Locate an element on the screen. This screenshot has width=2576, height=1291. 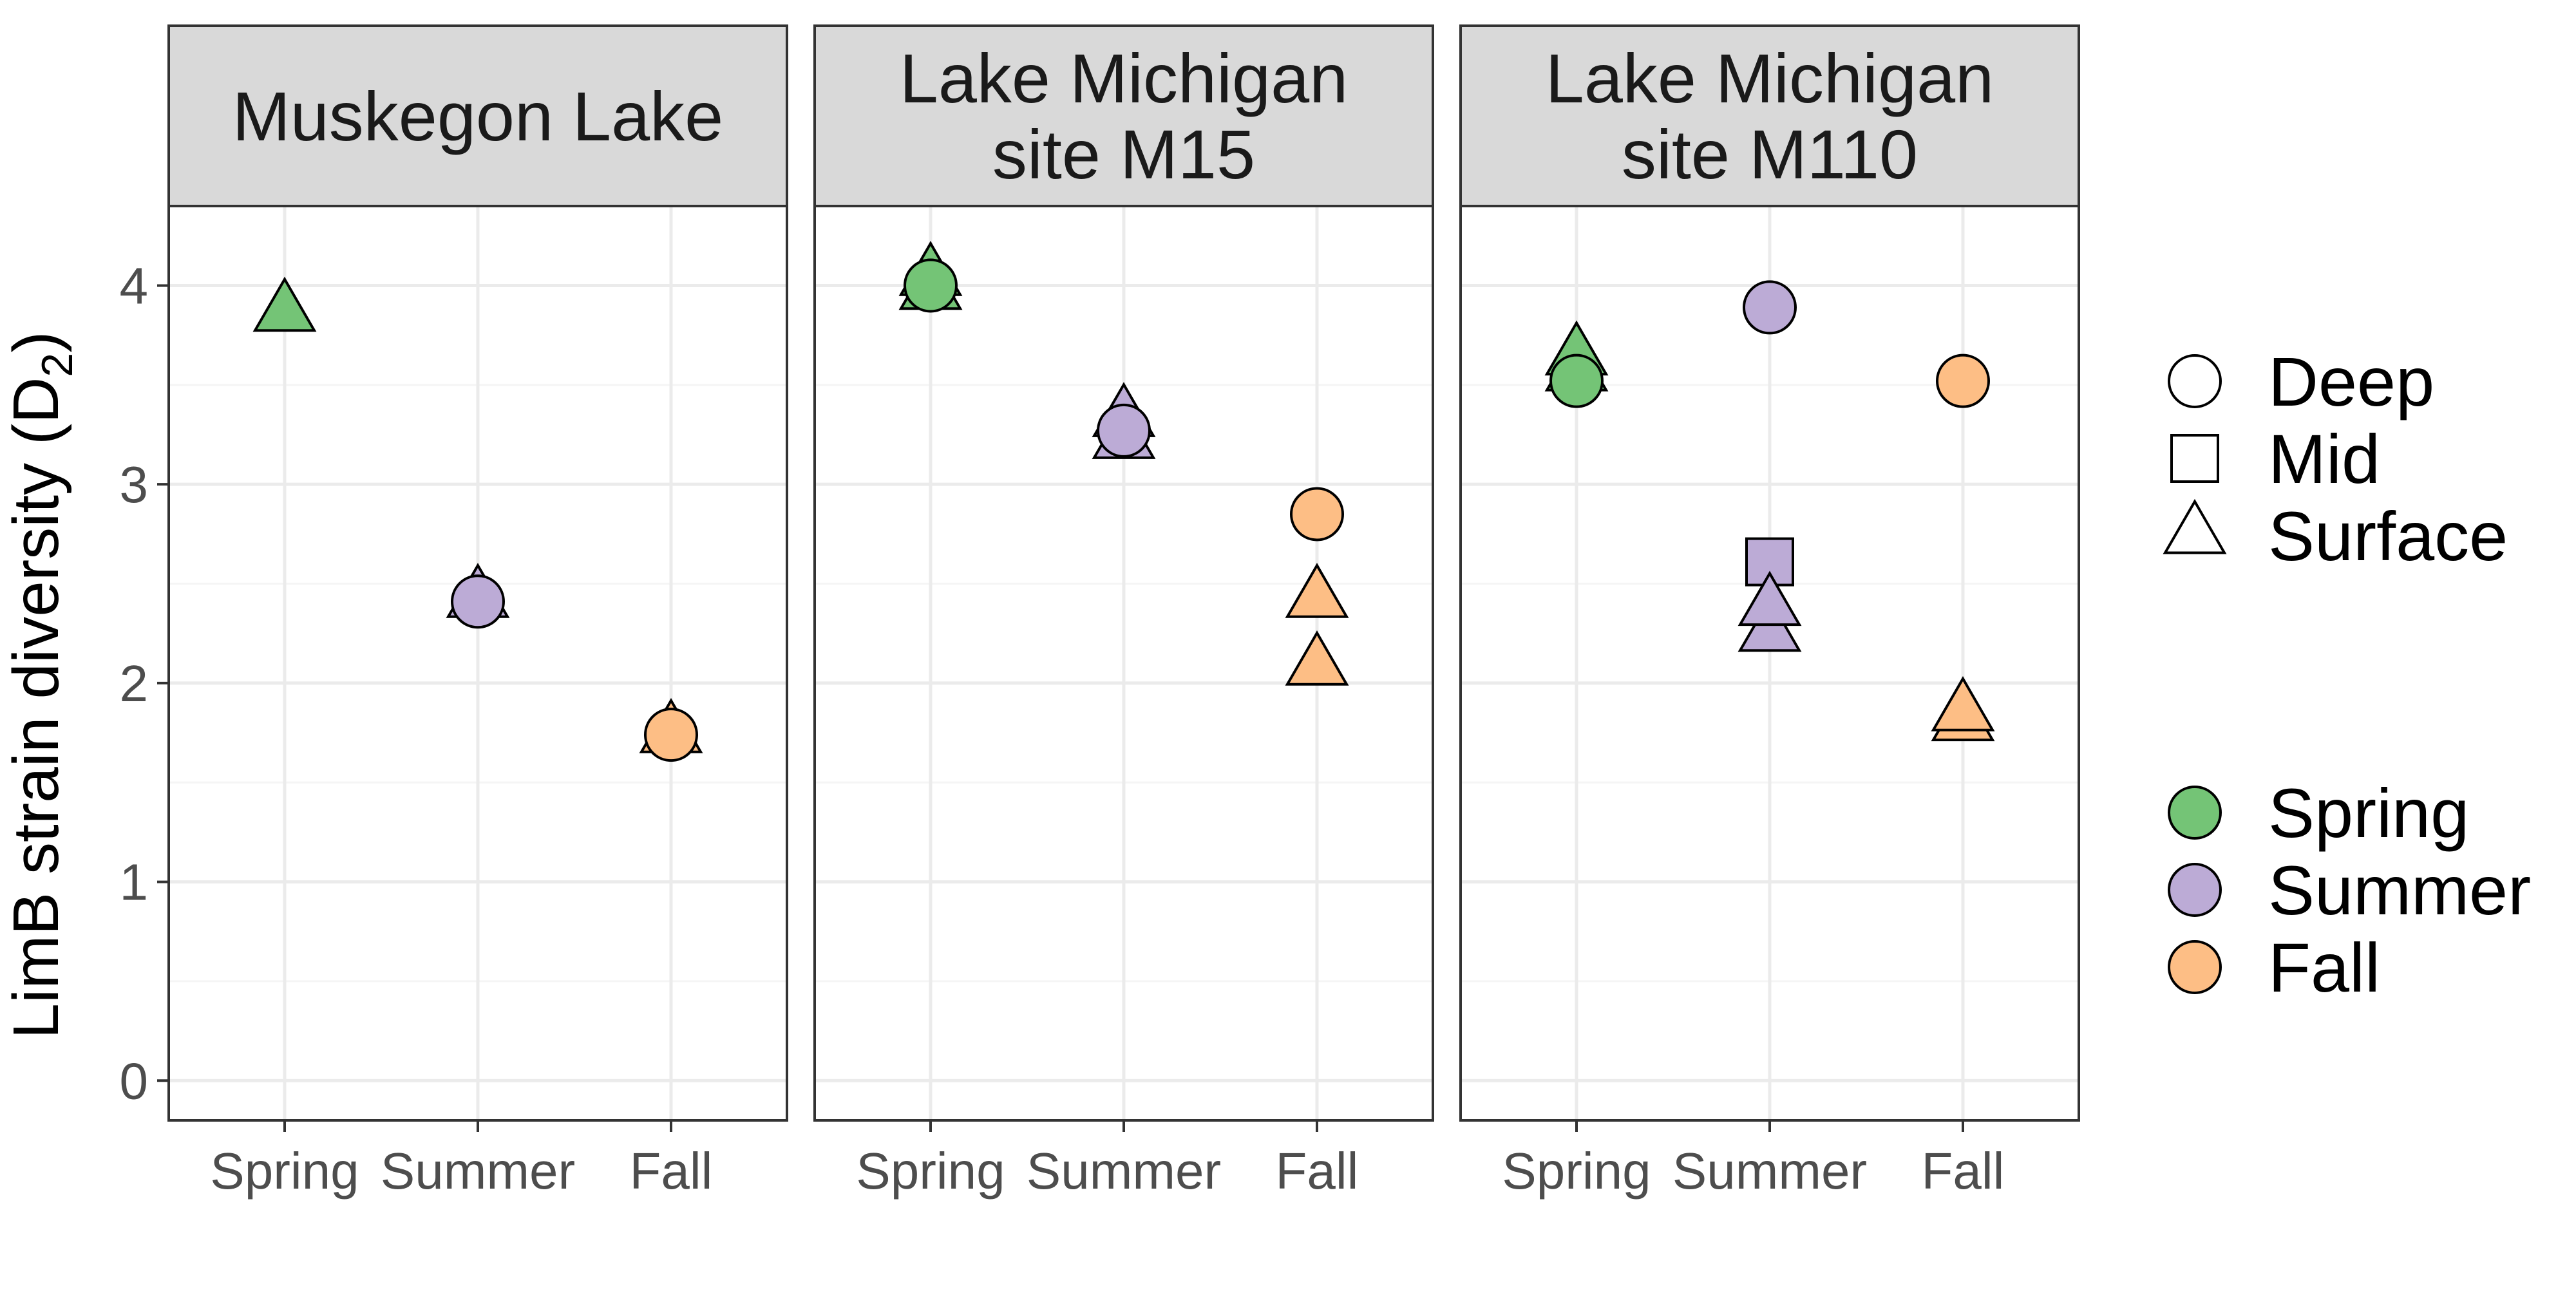
y-tick-label: 3 is located at coordinates (135, 484).